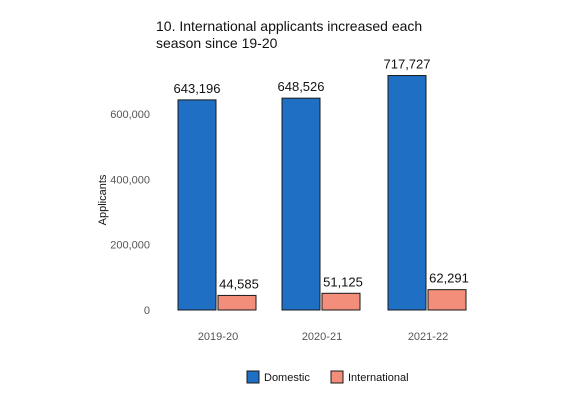 This screenshot has width=568, height=400. I want to click on data-label: 44,585, so click(239, 283).